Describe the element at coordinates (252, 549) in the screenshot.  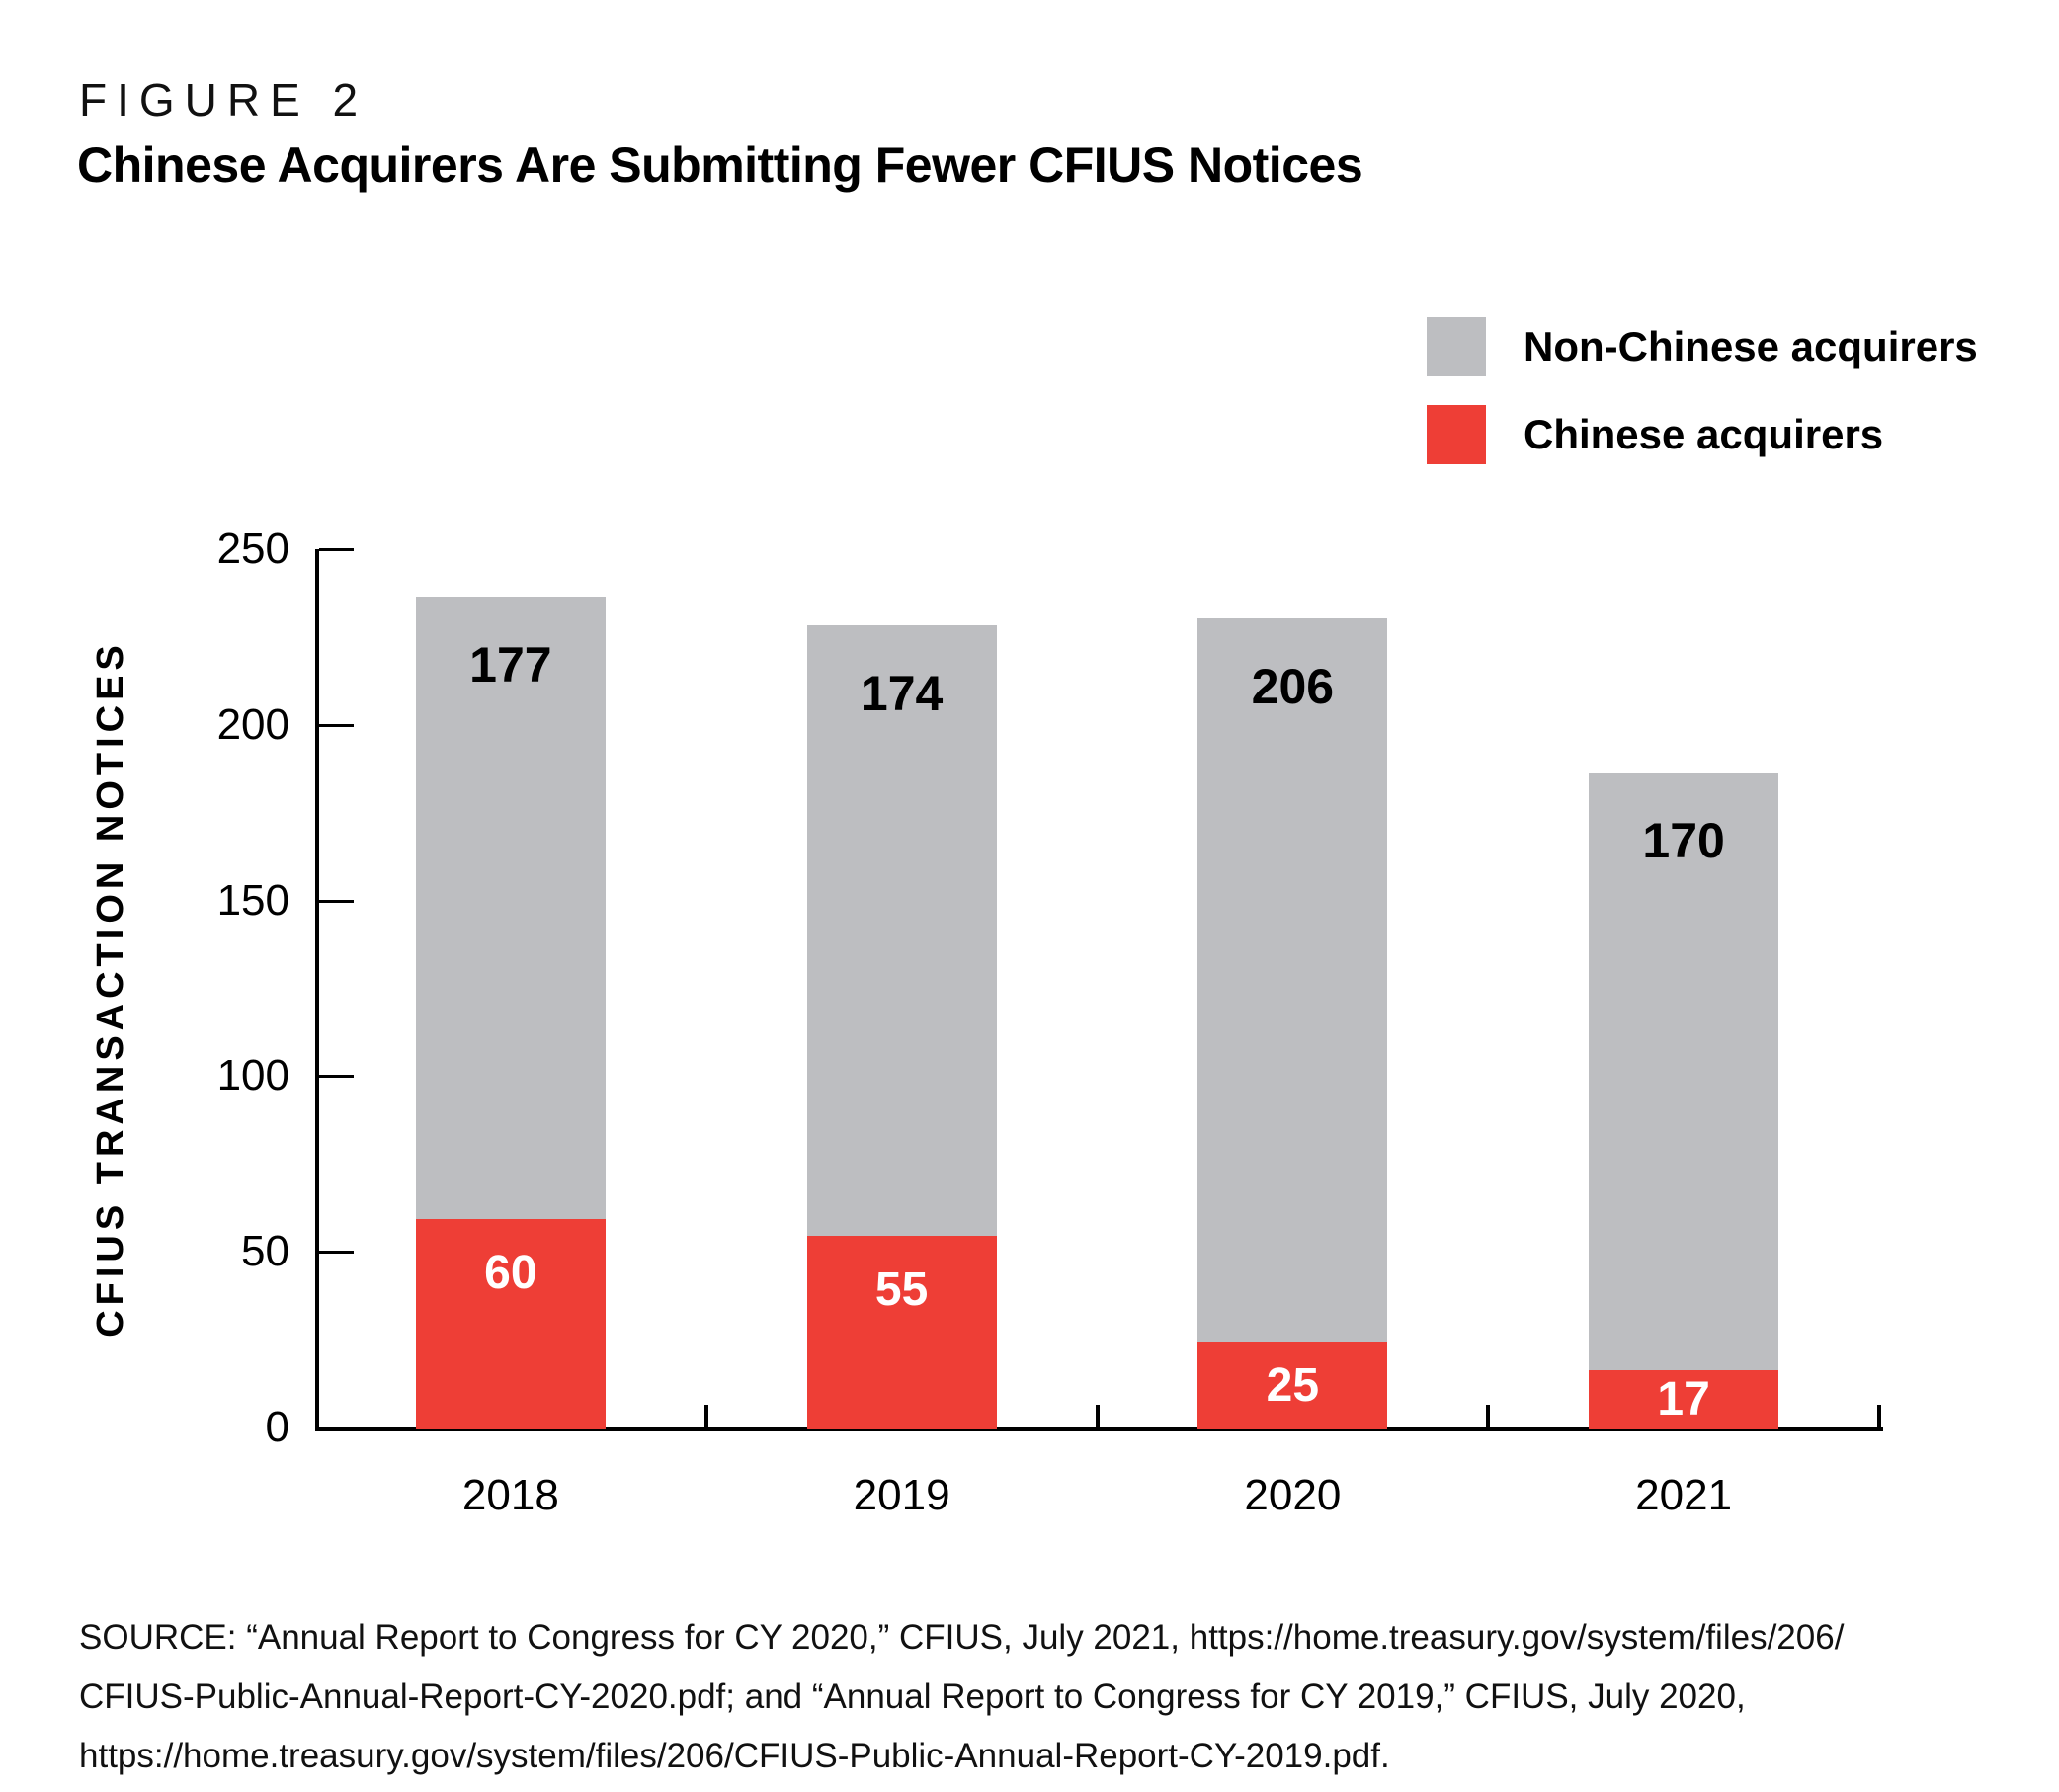
I see `y-tick-label: 250` at that location.